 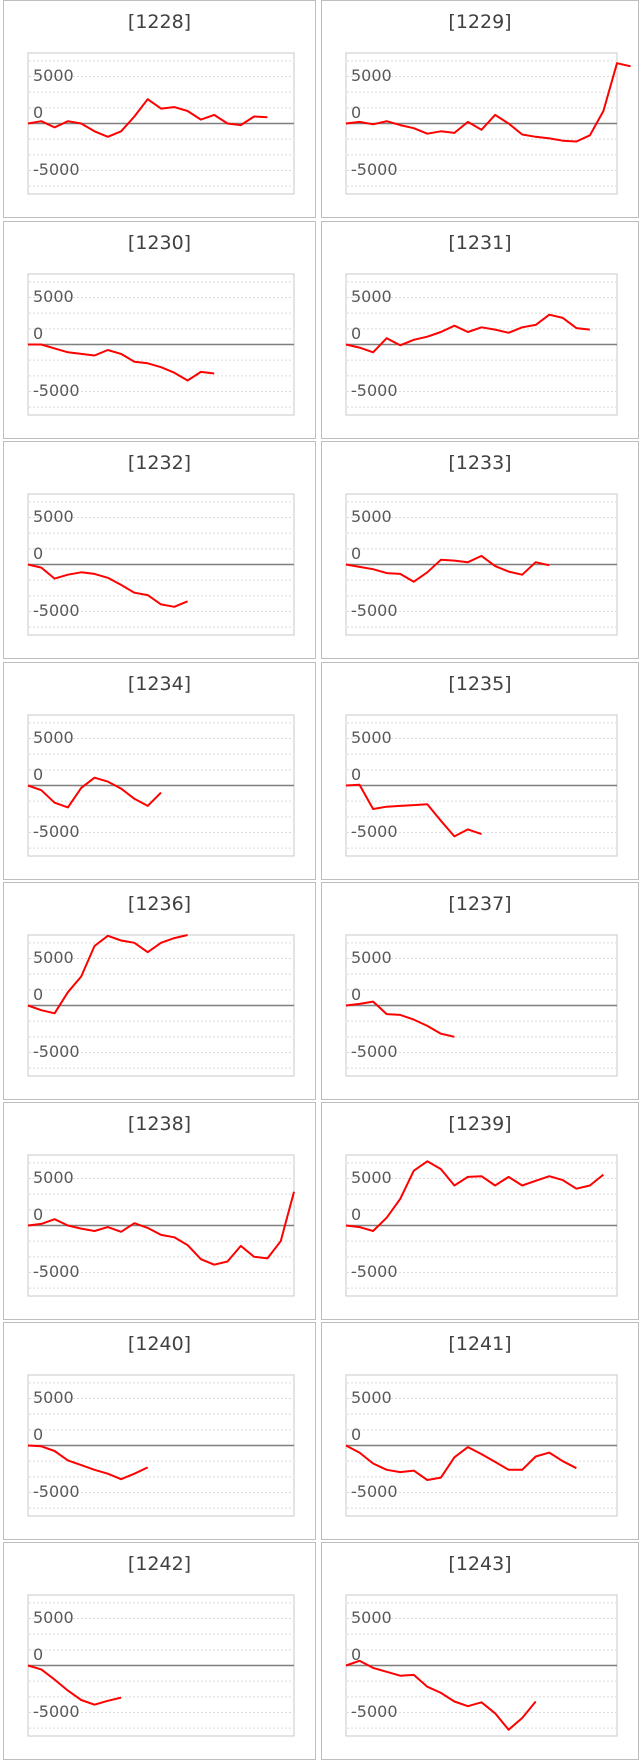 What do you see at coordinates (159, 1124) in the screenshot?
I see `chart-title: [1238]` at bounding box center [159, 1124].